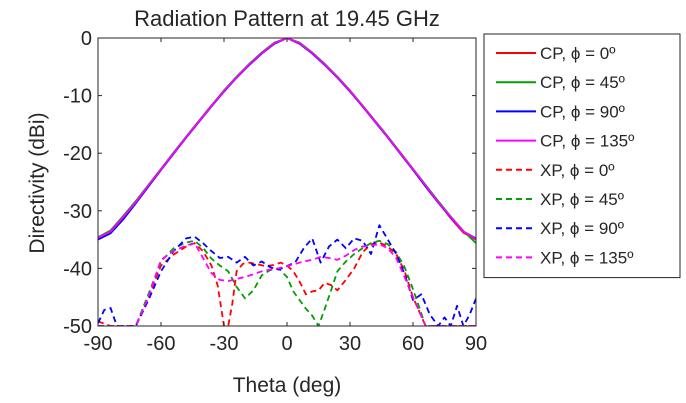 The height and width of the screenshot is (403, 686). Describe the element at coordinates (476, 344) in the screenshot. I see `x-tick-label: 90` at that location.